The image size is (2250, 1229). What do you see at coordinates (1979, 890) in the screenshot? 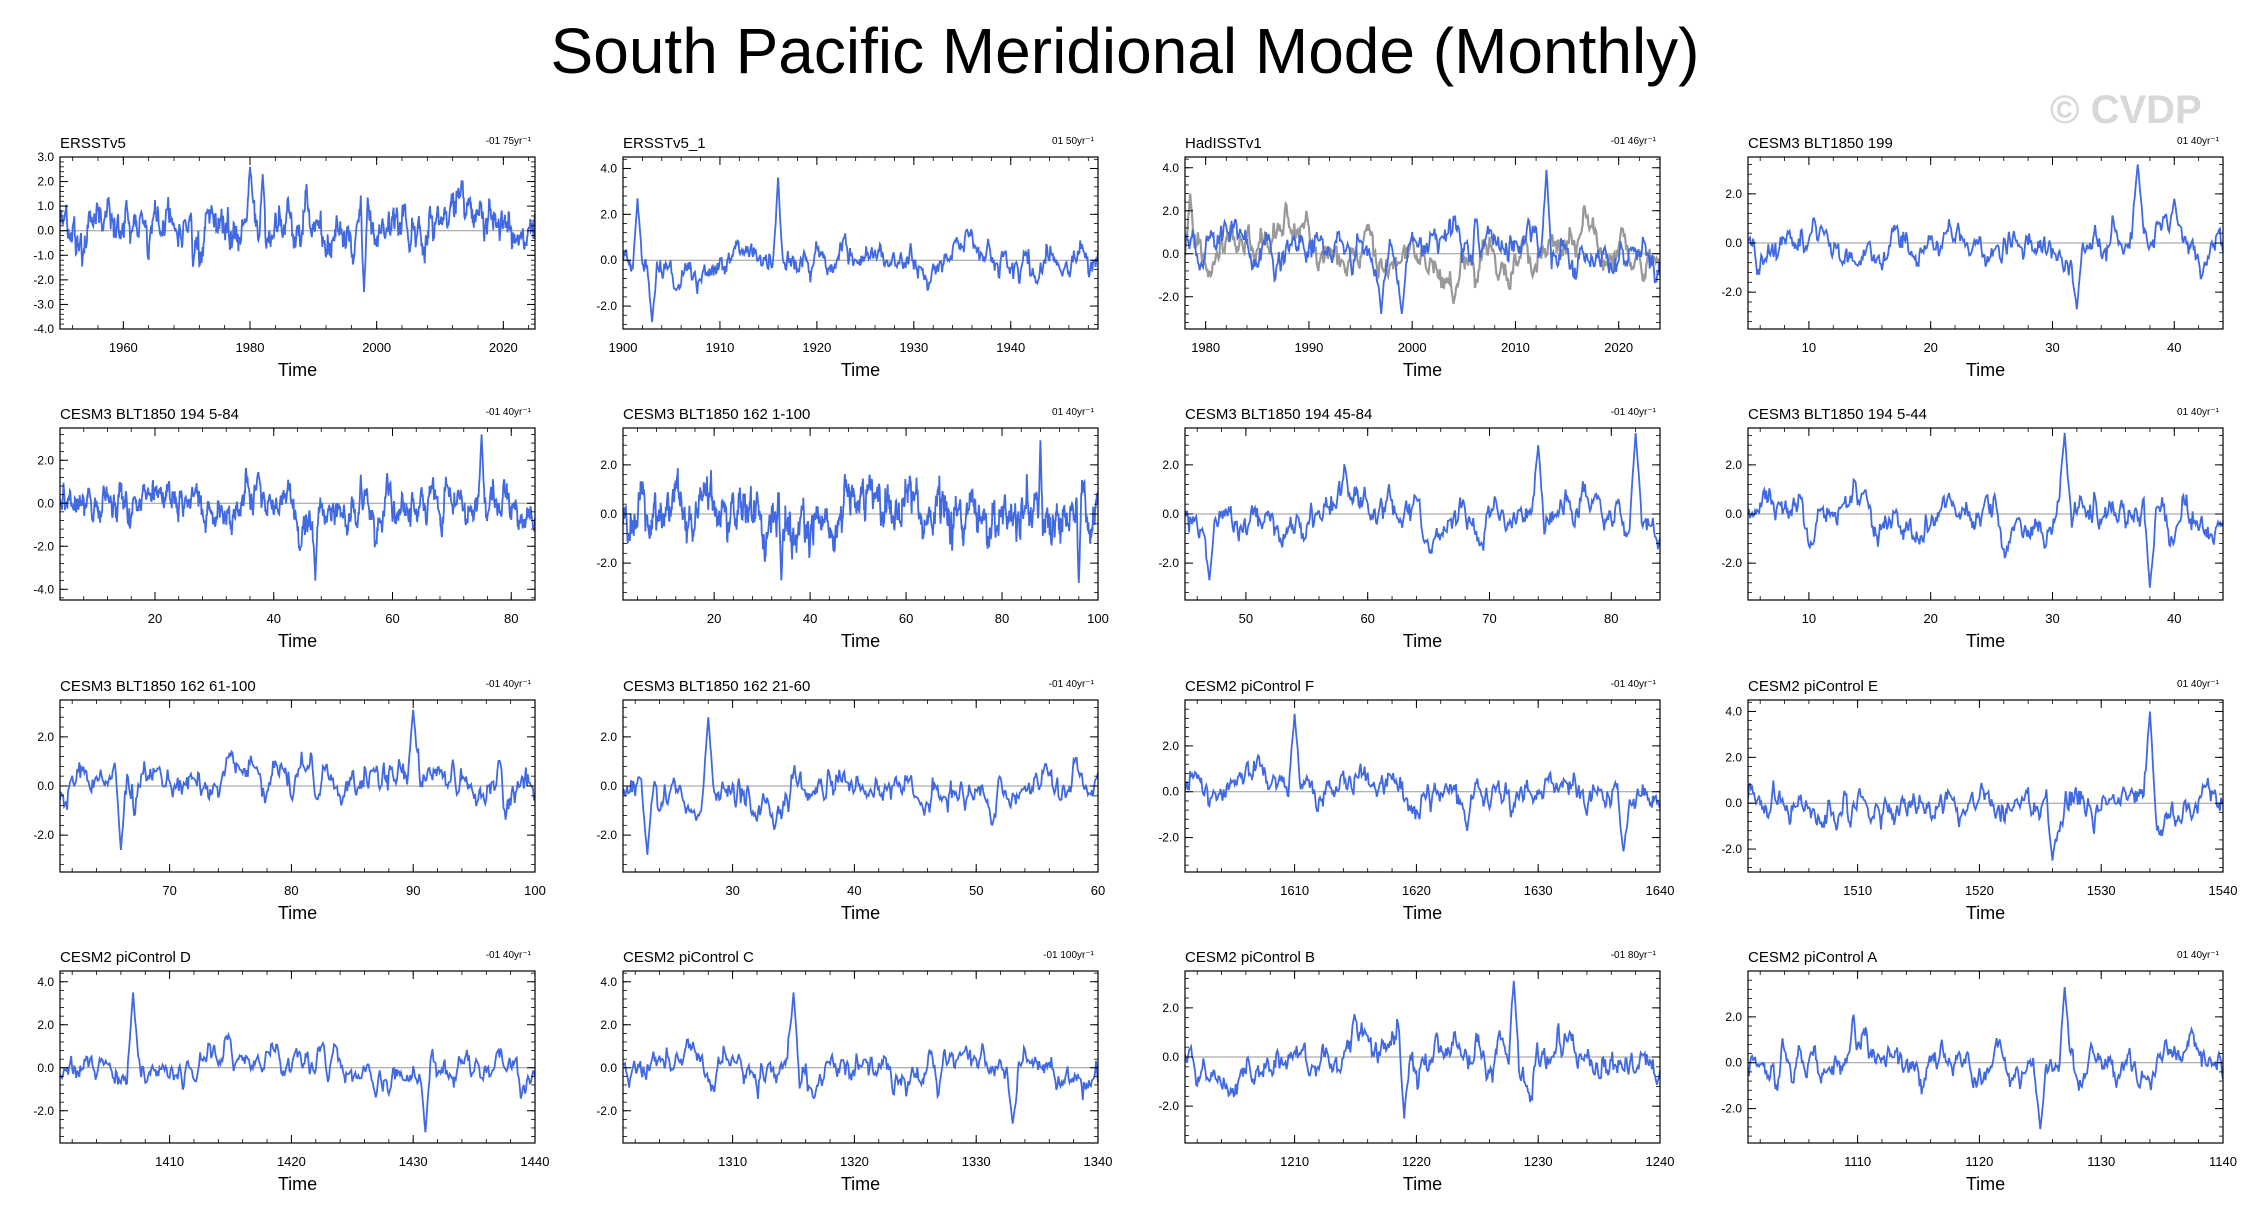
I see `x-tick-label: 1520` at bounding box center [1979, 890].